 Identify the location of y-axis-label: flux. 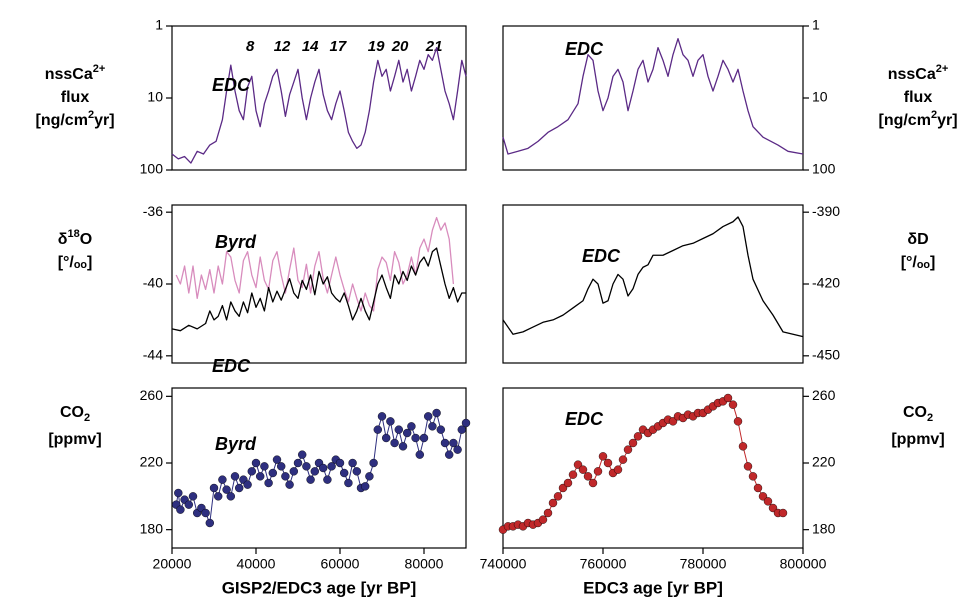
(75, 97).